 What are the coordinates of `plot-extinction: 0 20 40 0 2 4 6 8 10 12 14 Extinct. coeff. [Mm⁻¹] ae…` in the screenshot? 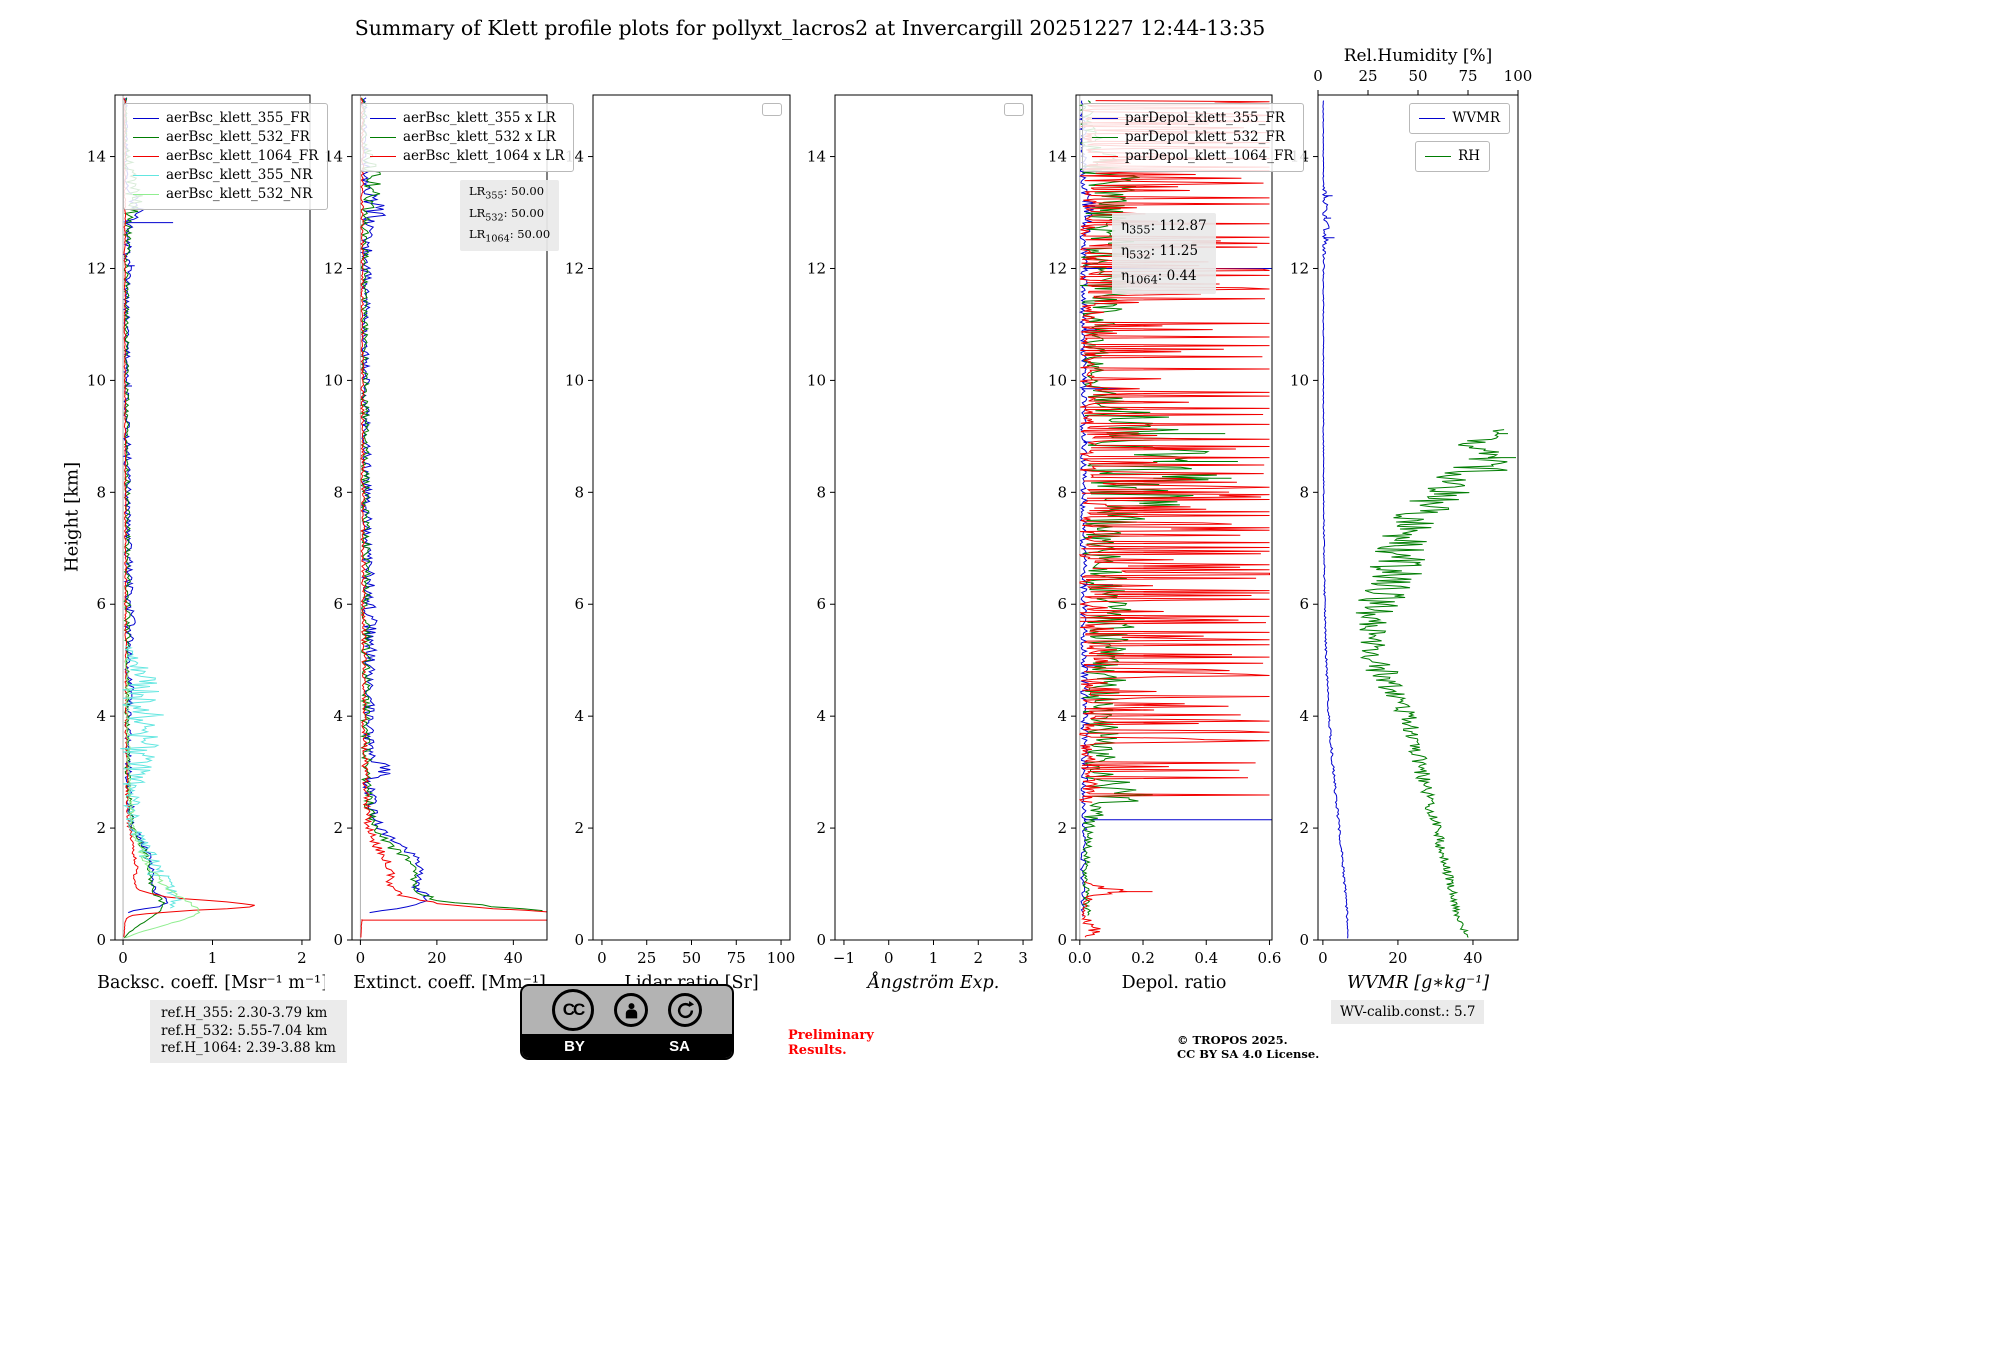 It's located at (433, 520).